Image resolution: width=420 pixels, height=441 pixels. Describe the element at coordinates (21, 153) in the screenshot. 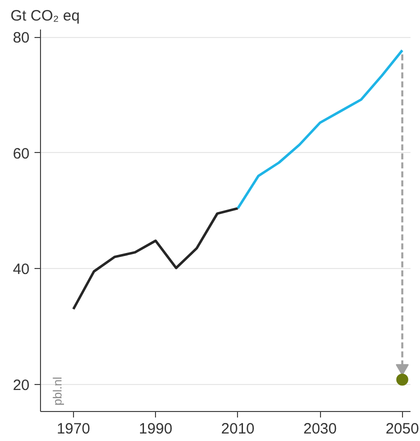

I see `y-tick-label: 60` at that location.